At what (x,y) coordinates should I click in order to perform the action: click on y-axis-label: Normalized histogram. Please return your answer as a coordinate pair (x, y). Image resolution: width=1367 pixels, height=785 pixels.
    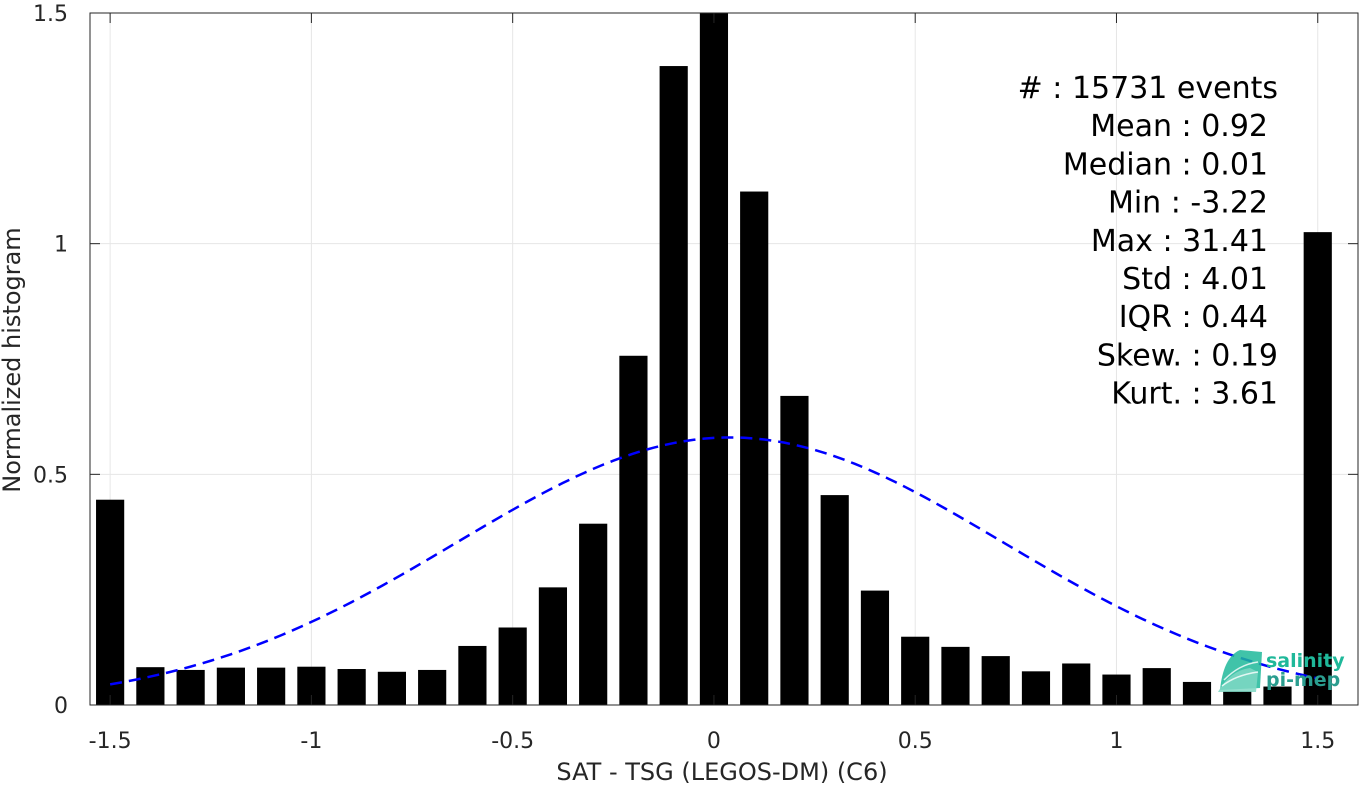
    Looking at the image, I should click on (13, 359).